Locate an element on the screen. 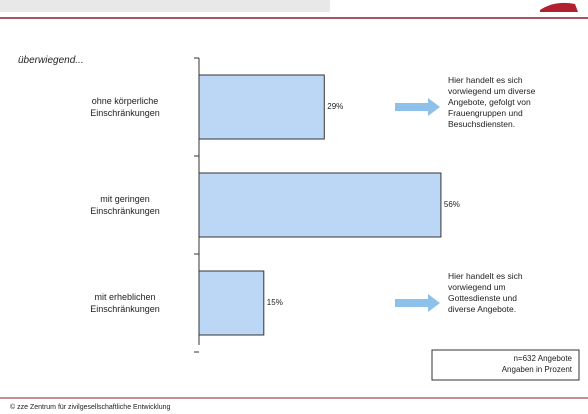  category-label: ohne körperliche Einschränkungen is located at coordinates (125, 107).